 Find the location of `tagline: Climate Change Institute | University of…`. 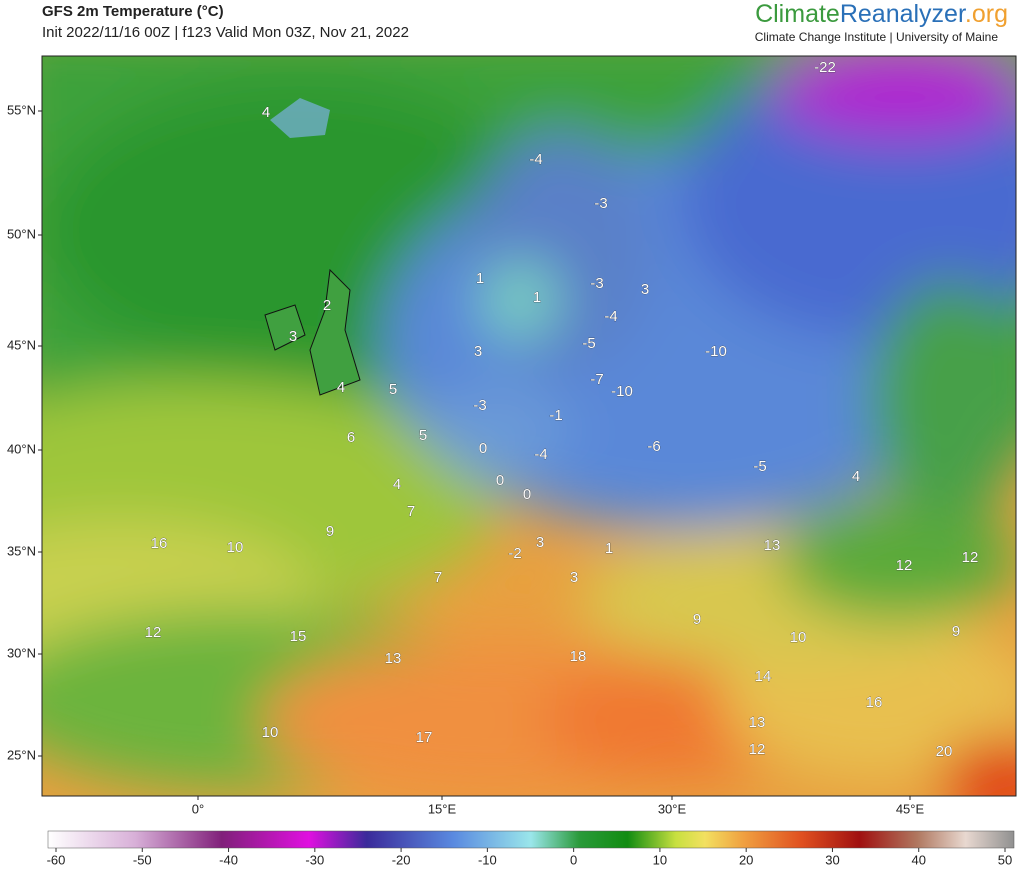

tagline: Climate Change Institute | University of… is located at coordinates (876, 37).